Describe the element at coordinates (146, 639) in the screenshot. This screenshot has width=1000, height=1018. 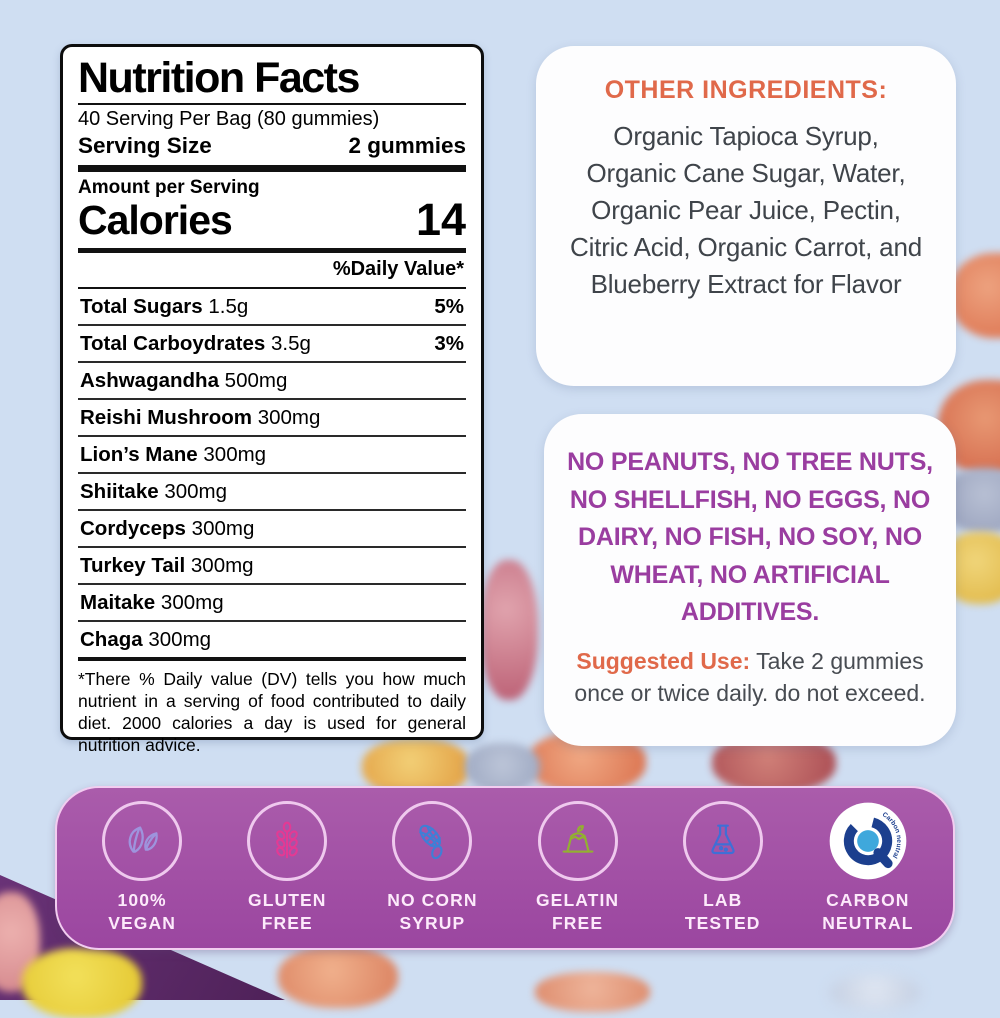
I see `nutrient: Chaga 300mg` at that location.